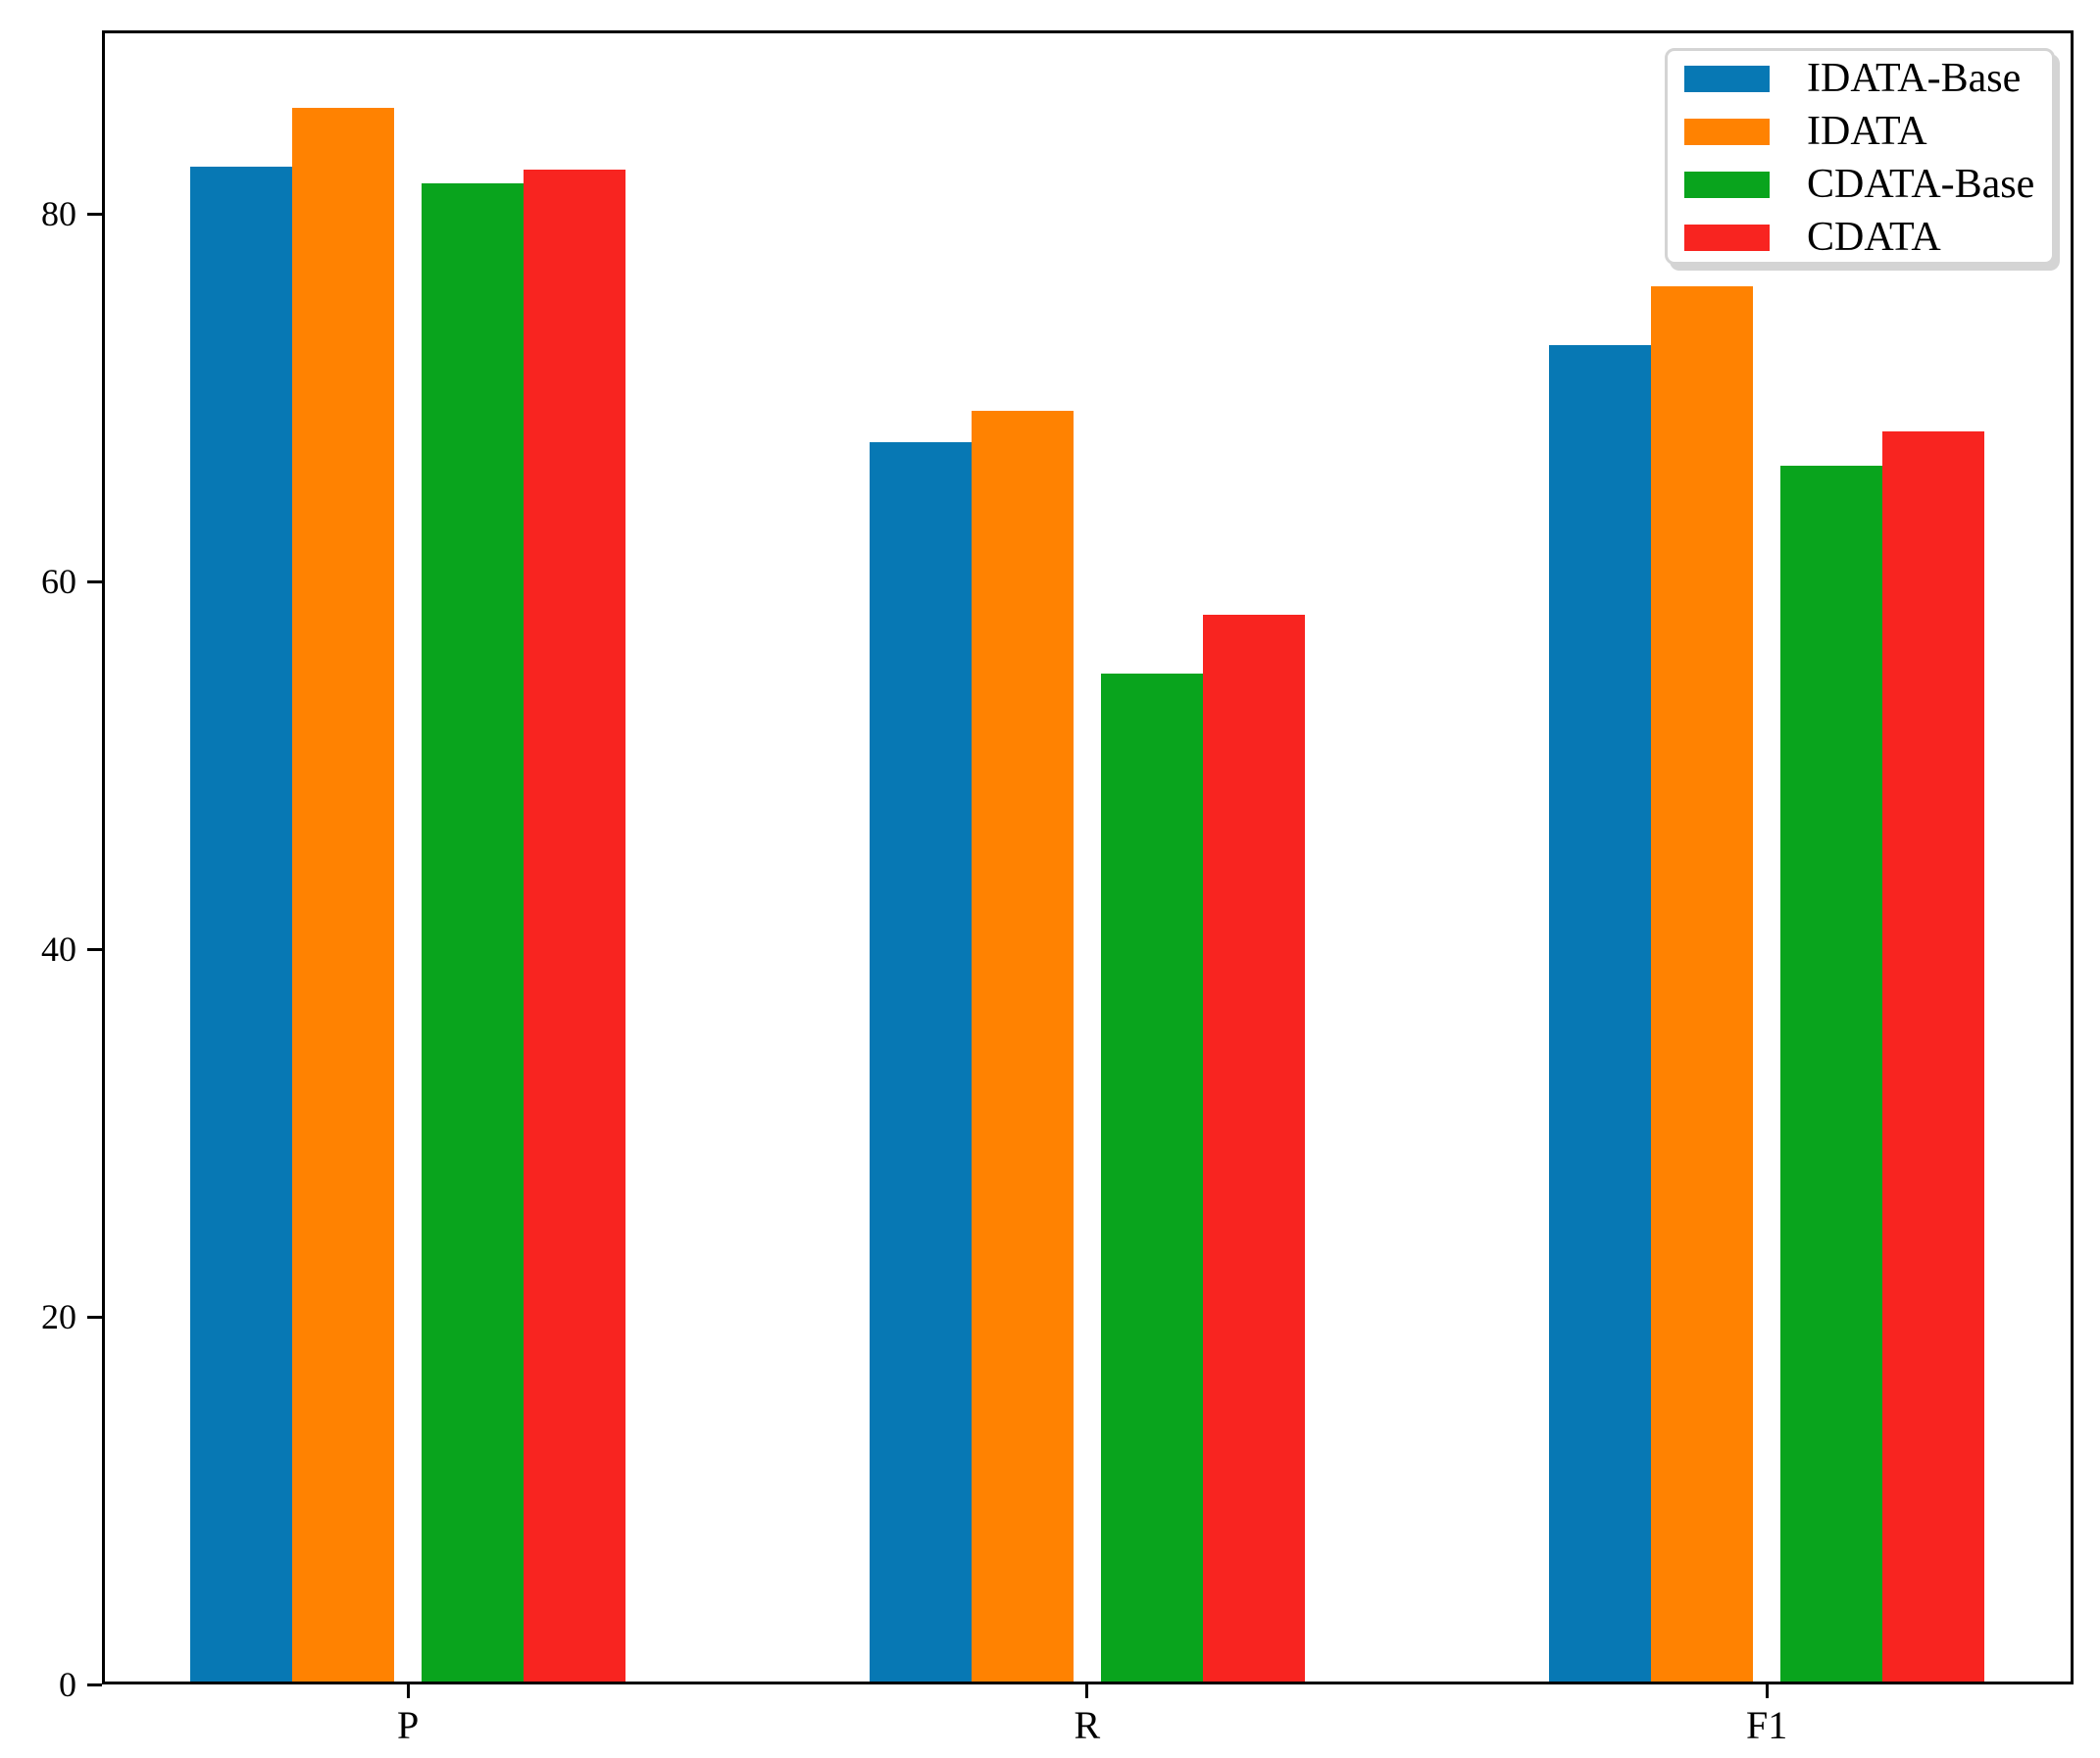 This screenshot has width=2100, height=1758. What do you see at coordinates (1921, 184) in the screenshot?
I see `legend-label-cdata-base: CDATA-Base` at bounding box center [1921, 184].